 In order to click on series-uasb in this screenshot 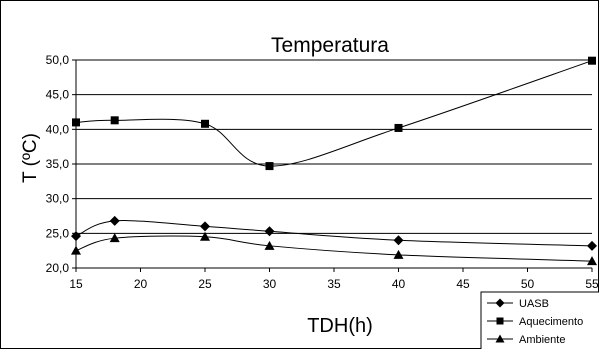, I will do `click(334, 233)`.